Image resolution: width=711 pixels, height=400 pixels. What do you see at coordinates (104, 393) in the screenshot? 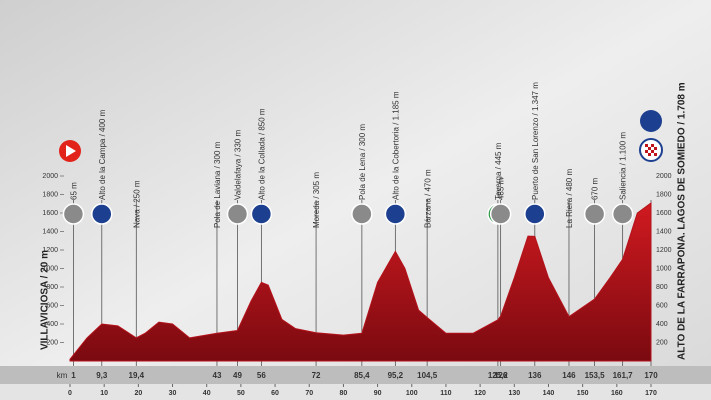
I see `x-tick-label: 10` at bounding box center [104, 393].